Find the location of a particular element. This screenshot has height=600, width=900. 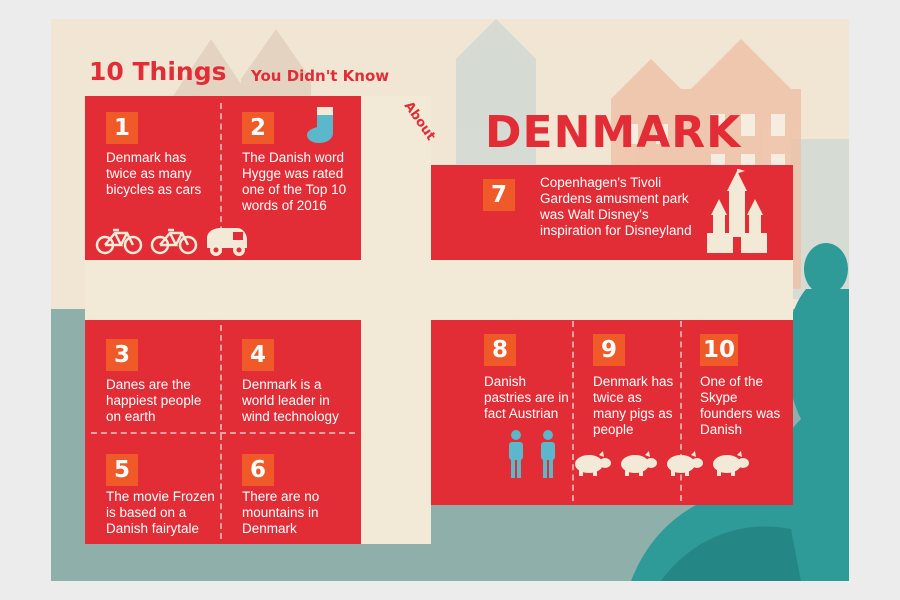

car-icon is located at coordinates (227, 242).